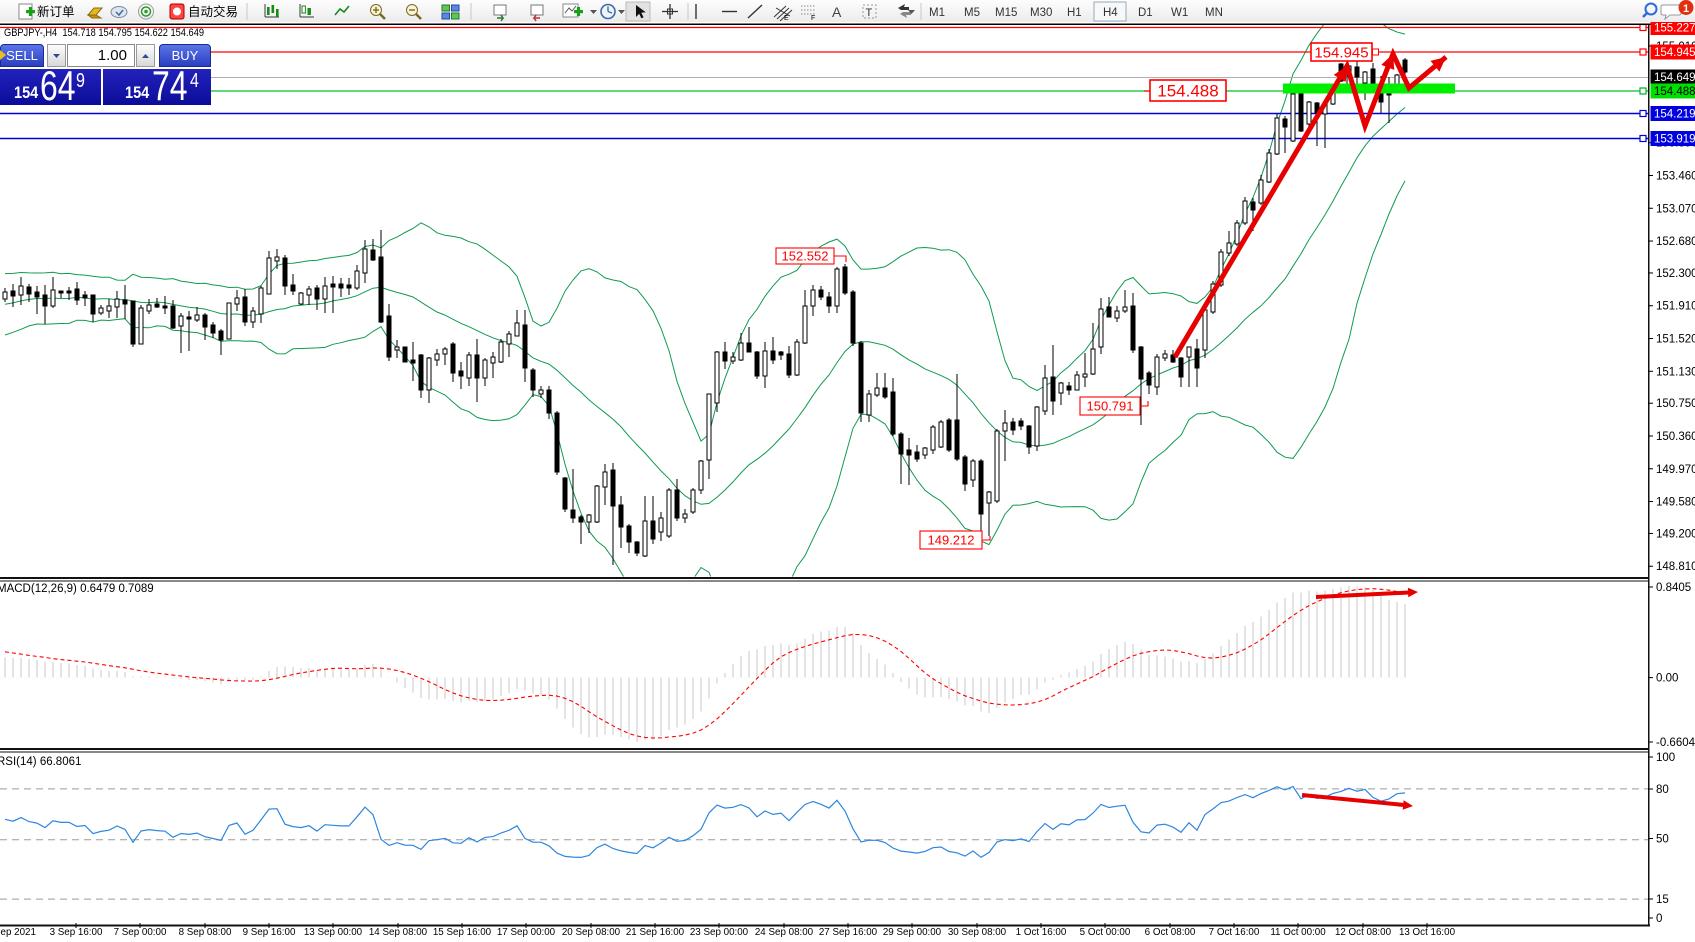 Image resolution: width=1695 pixels, height=942 pixels. I want to click on svg-text: 155.227, so click(1674, 29).